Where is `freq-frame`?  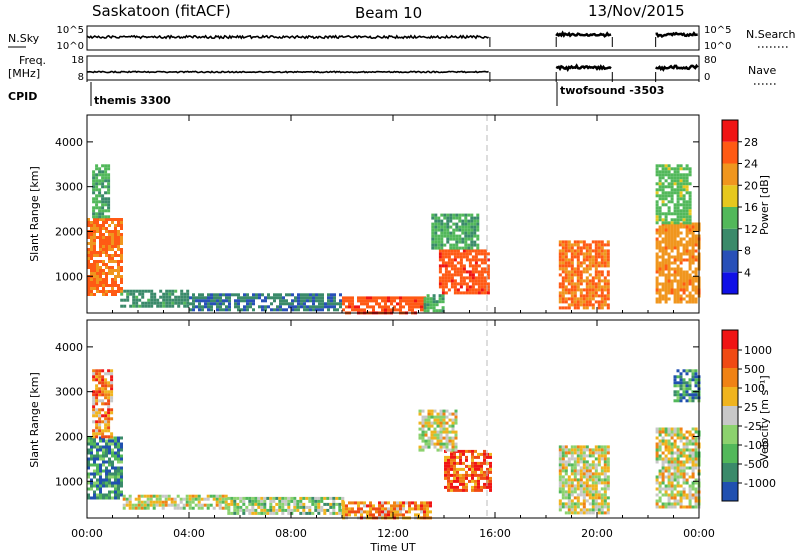 freq-frame is located at coordinates (393, 68).